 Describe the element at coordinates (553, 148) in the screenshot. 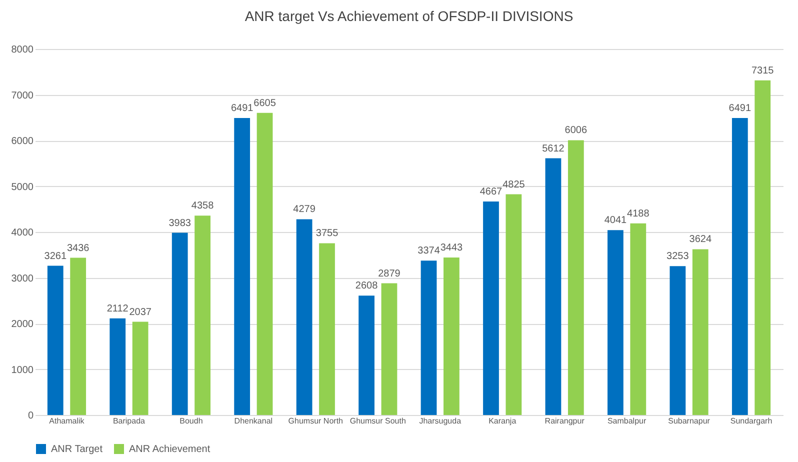

I see `data-label: 5612` at that location.